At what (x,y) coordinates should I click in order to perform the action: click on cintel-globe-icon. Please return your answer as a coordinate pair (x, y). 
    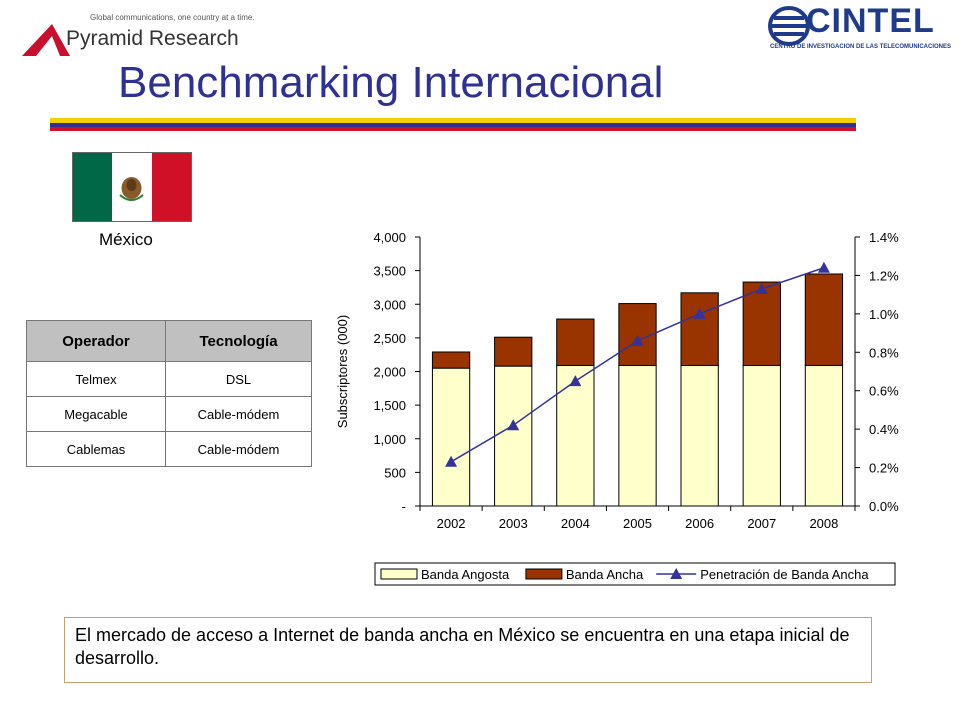
    Looking at the image, I should click on (789, 26).